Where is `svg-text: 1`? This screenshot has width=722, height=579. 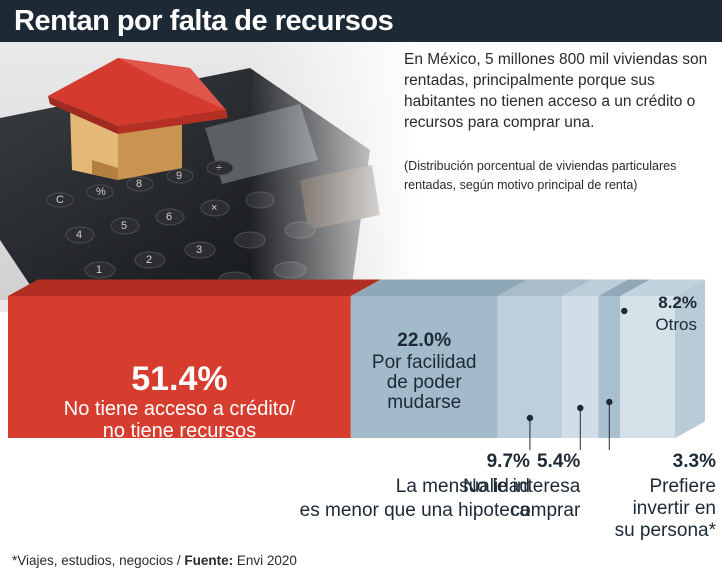
svg-text: 1 is located at coordinates (99, 270).